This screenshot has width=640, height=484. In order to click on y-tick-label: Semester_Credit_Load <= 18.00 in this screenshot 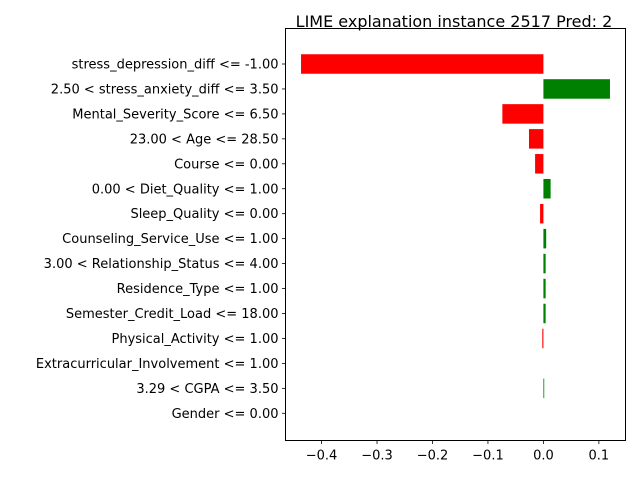, I will do `click(172, 314)`.